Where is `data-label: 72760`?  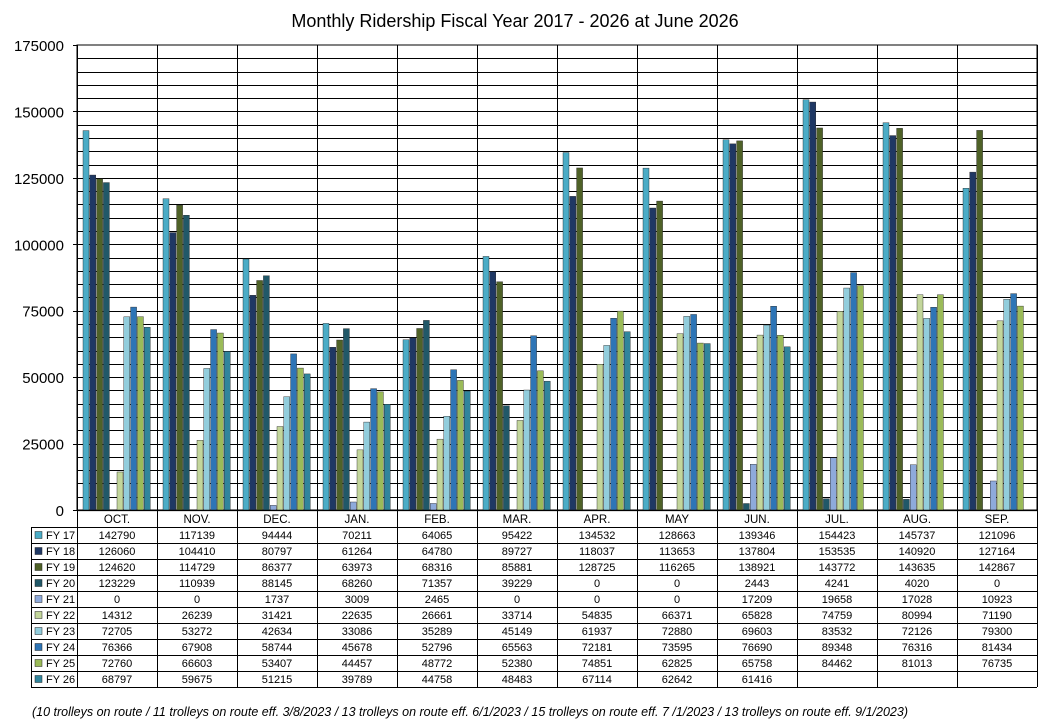
data-label: 72760 is located at coordinates (117, 664).